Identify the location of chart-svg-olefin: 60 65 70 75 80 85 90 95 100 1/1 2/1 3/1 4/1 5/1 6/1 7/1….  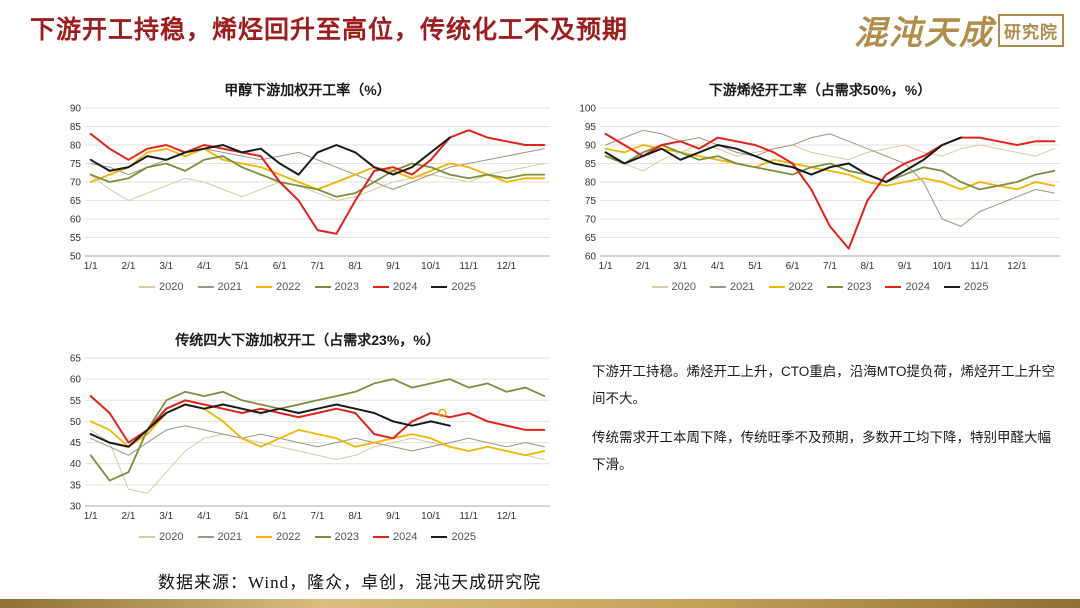
(819, 188).